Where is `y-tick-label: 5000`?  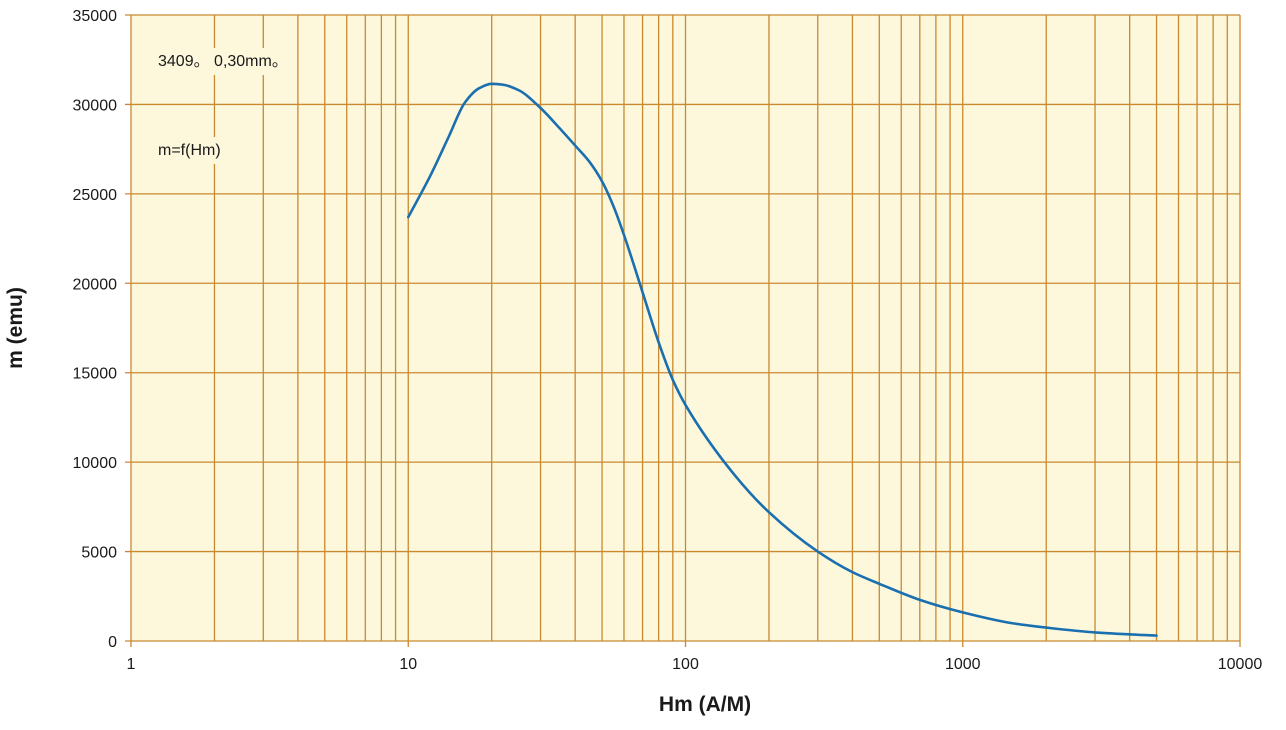
y-tick-label: 5000 is located at coordinates (99, 553).